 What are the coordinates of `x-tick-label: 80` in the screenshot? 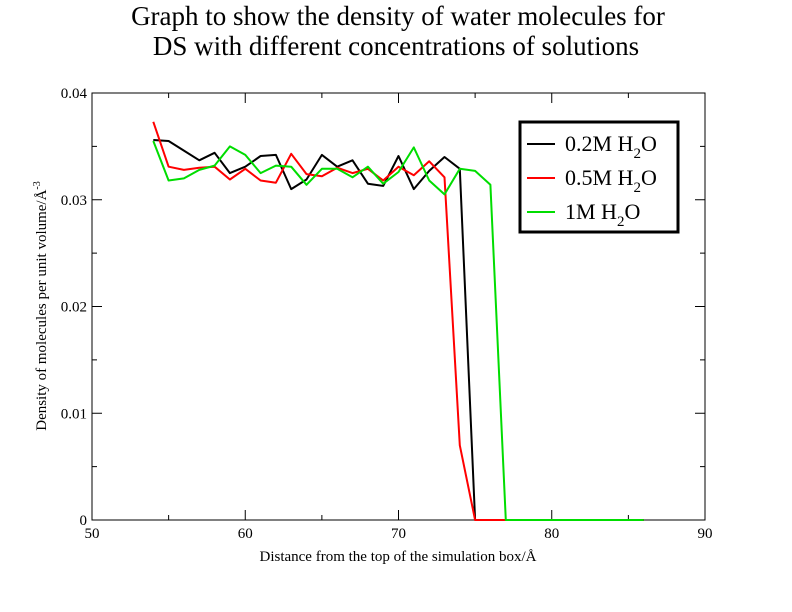 It's located at (551, 534).